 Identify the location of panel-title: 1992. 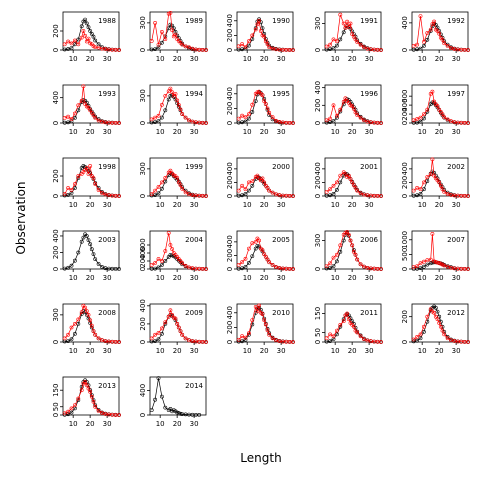
(456, 21).